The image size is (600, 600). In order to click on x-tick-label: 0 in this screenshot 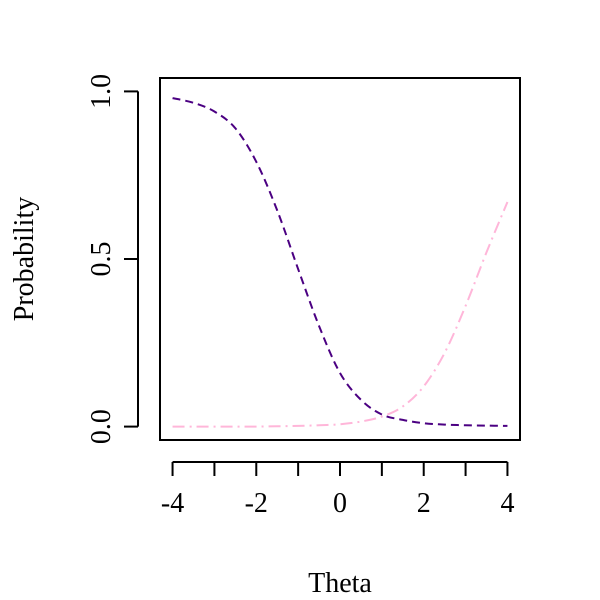, I will do `click(340, 503)`.